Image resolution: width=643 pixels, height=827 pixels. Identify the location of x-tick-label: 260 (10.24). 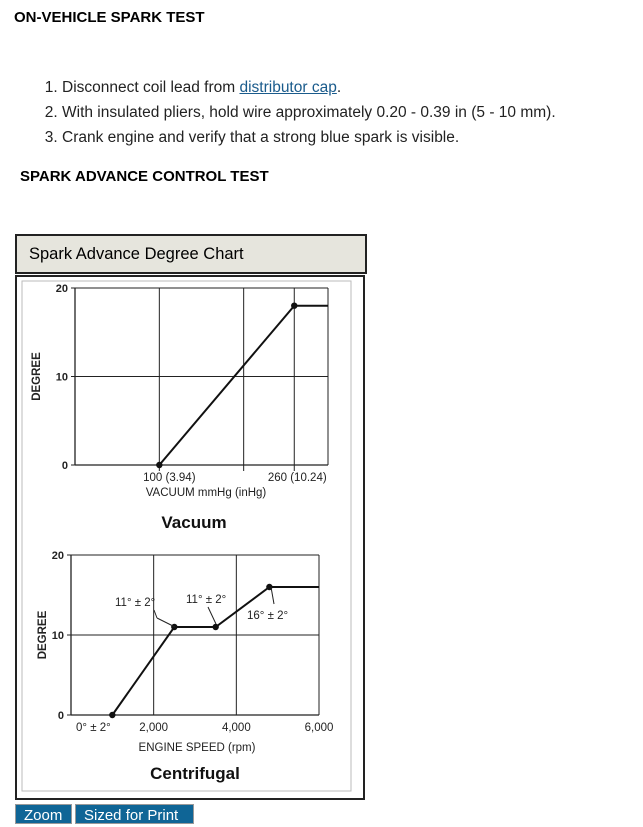
(297, 478).